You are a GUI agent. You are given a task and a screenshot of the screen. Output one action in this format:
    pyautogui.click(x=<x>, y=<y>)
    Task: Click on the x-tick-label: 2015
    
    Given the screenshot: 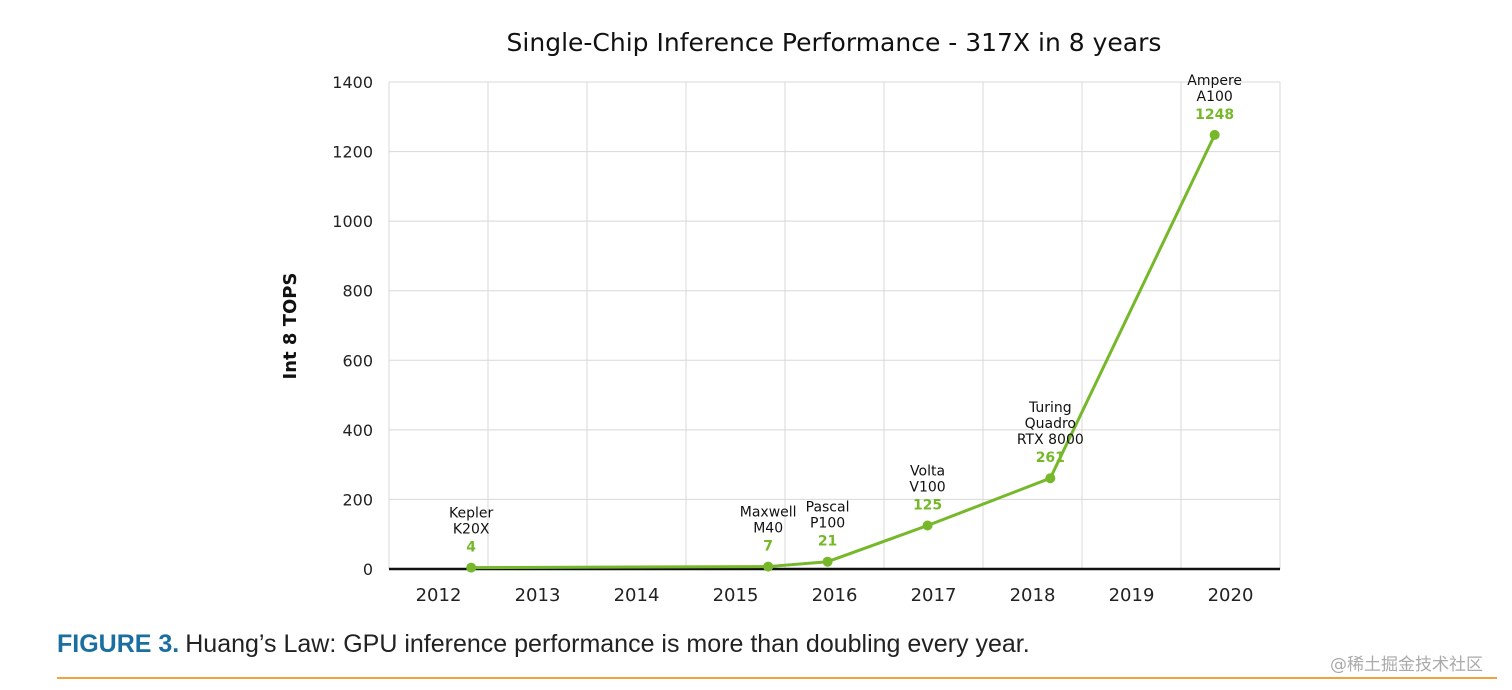 What is the action you would take?
    pyautogui.click(x=736, y=595)
    